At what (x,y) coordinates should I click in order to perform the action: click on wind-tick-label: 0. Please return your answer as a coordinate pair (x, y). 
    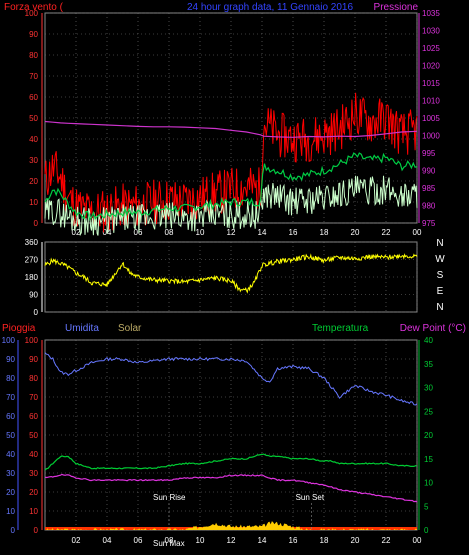
    Looking at the image, I should click on (36, 223).